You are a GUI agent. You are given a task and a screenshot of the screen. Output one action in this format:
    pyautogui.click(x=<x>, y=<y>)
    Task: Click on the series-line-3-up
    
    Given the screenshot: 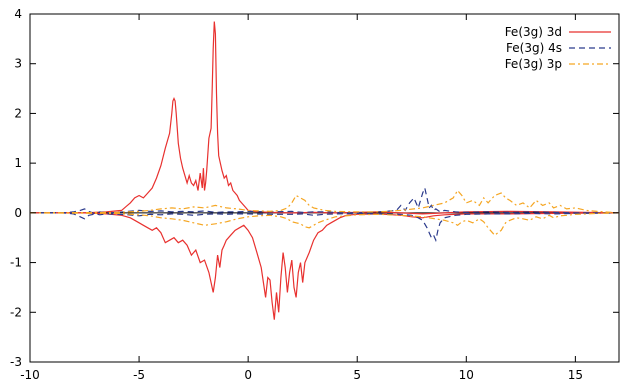 What is the action you would take?
    pyautogui.click(x=324, y=201)
    